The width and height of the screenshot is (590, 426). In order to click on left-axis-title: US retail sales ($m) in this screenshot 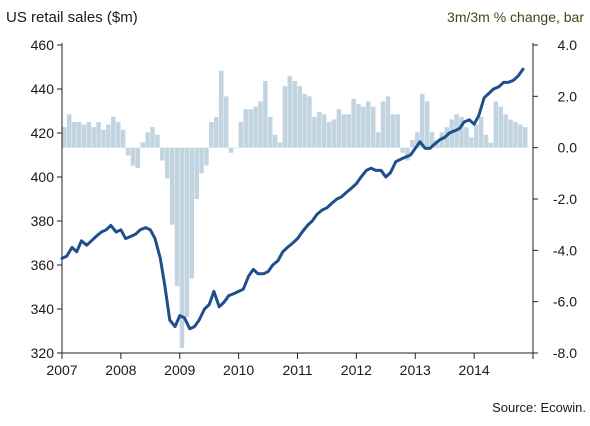, I will do `click(72, 17)`.